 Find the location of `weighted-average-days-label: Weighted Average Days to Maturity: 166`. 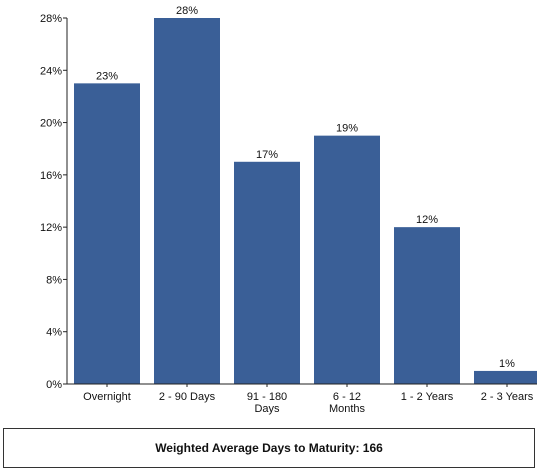

weighted-average-days-label: Weighted Average Days to Maturity: 166 is located at coordinates (269, 448).